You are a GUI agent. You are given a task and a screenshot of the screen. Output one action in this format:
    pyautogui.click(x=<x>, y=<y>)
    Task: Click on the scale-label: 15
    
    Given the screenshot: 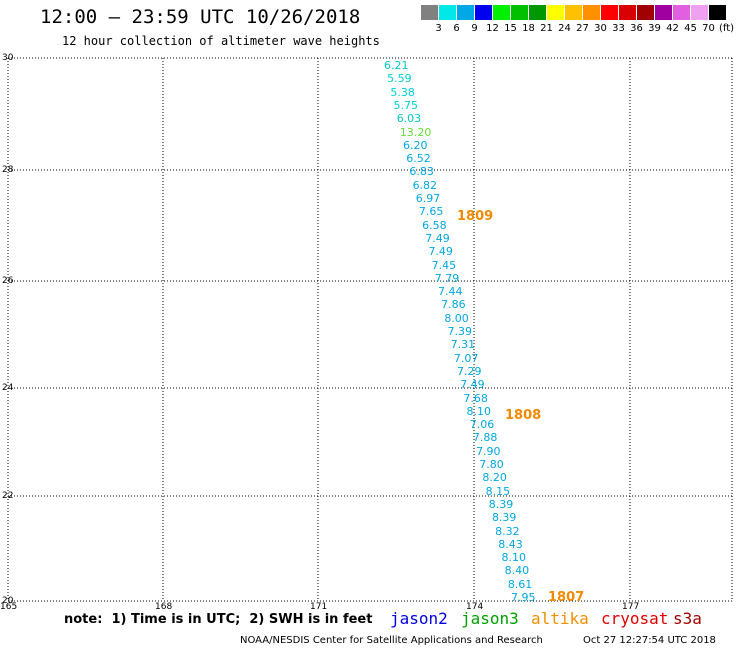 What is the action you would take?
    pyautogui.click(x=510, y=28)
    